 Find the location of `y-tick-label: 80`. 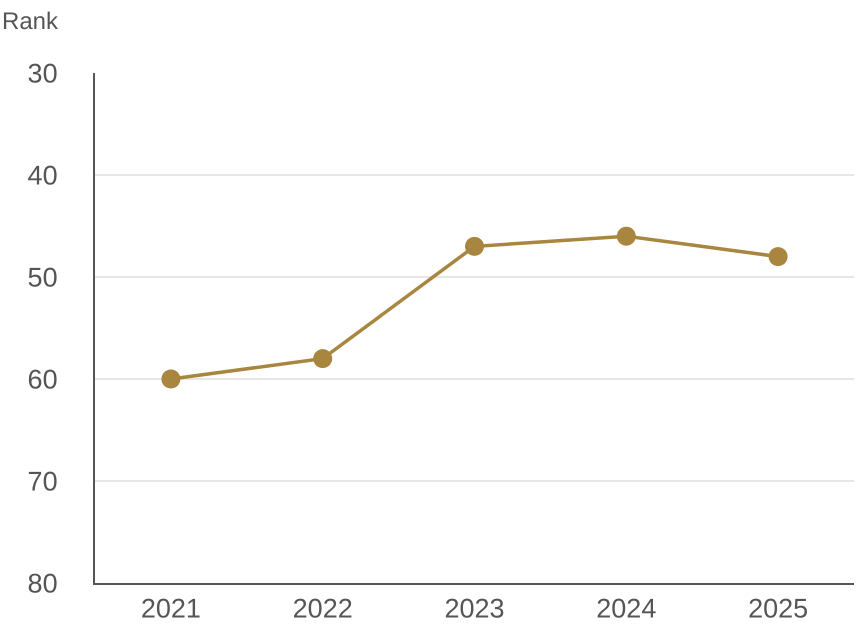

y-tick-label: 80 is located at coordinates (43, 583).